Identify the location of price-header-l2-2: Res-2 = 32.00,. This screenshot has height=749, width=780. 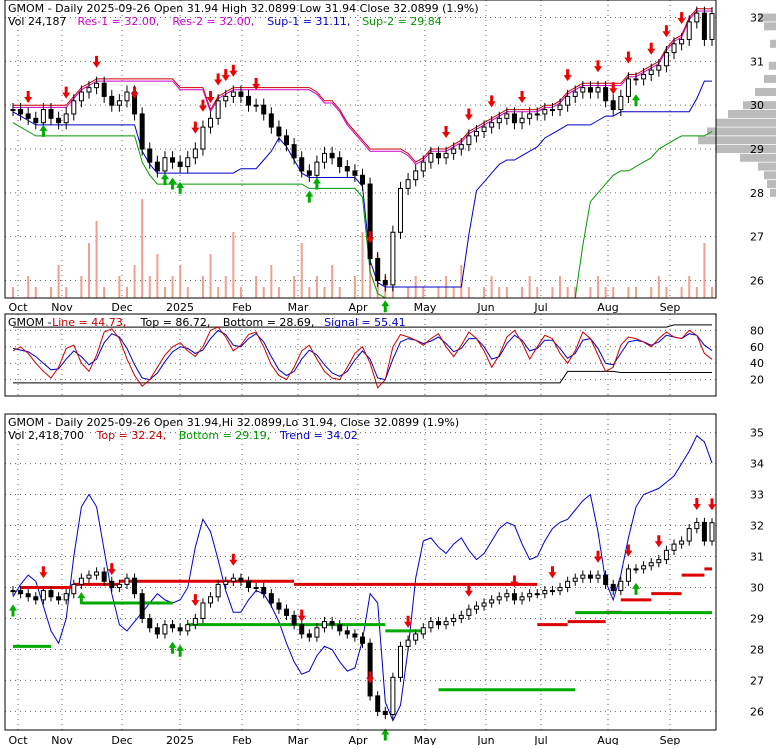
(213, 21).